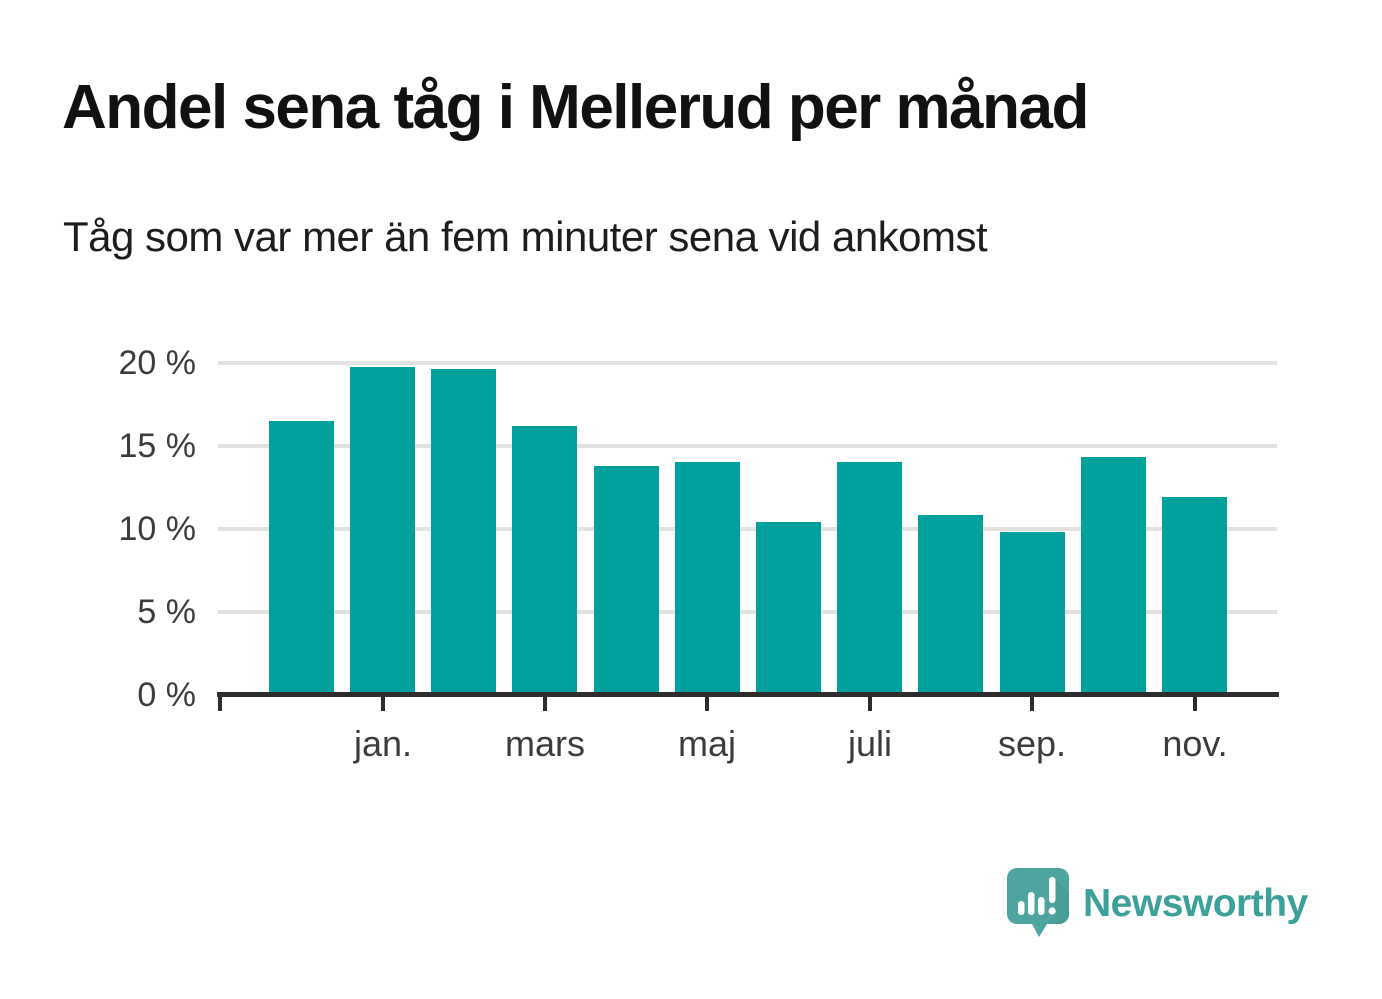 The height and width of the screenshot is (999, 1382). Describe the element at coordinates (157, 528) in the screenshot. I see `y-axis-label: 10 %` at that location.